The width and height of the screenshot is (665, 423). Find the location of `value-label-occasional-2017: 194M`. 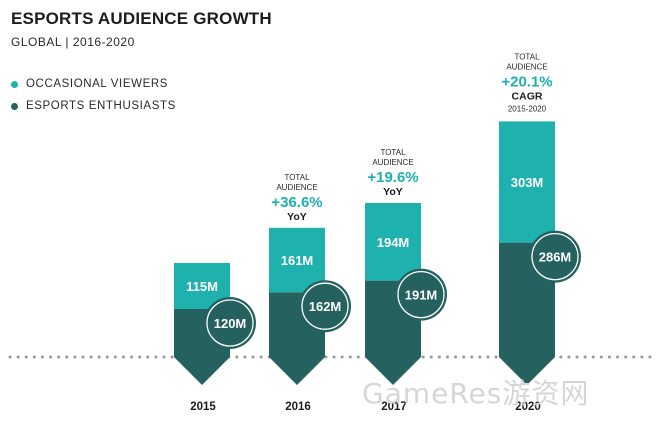

value-label-occasional-2017: 194M is located at coordinates (393, 242).